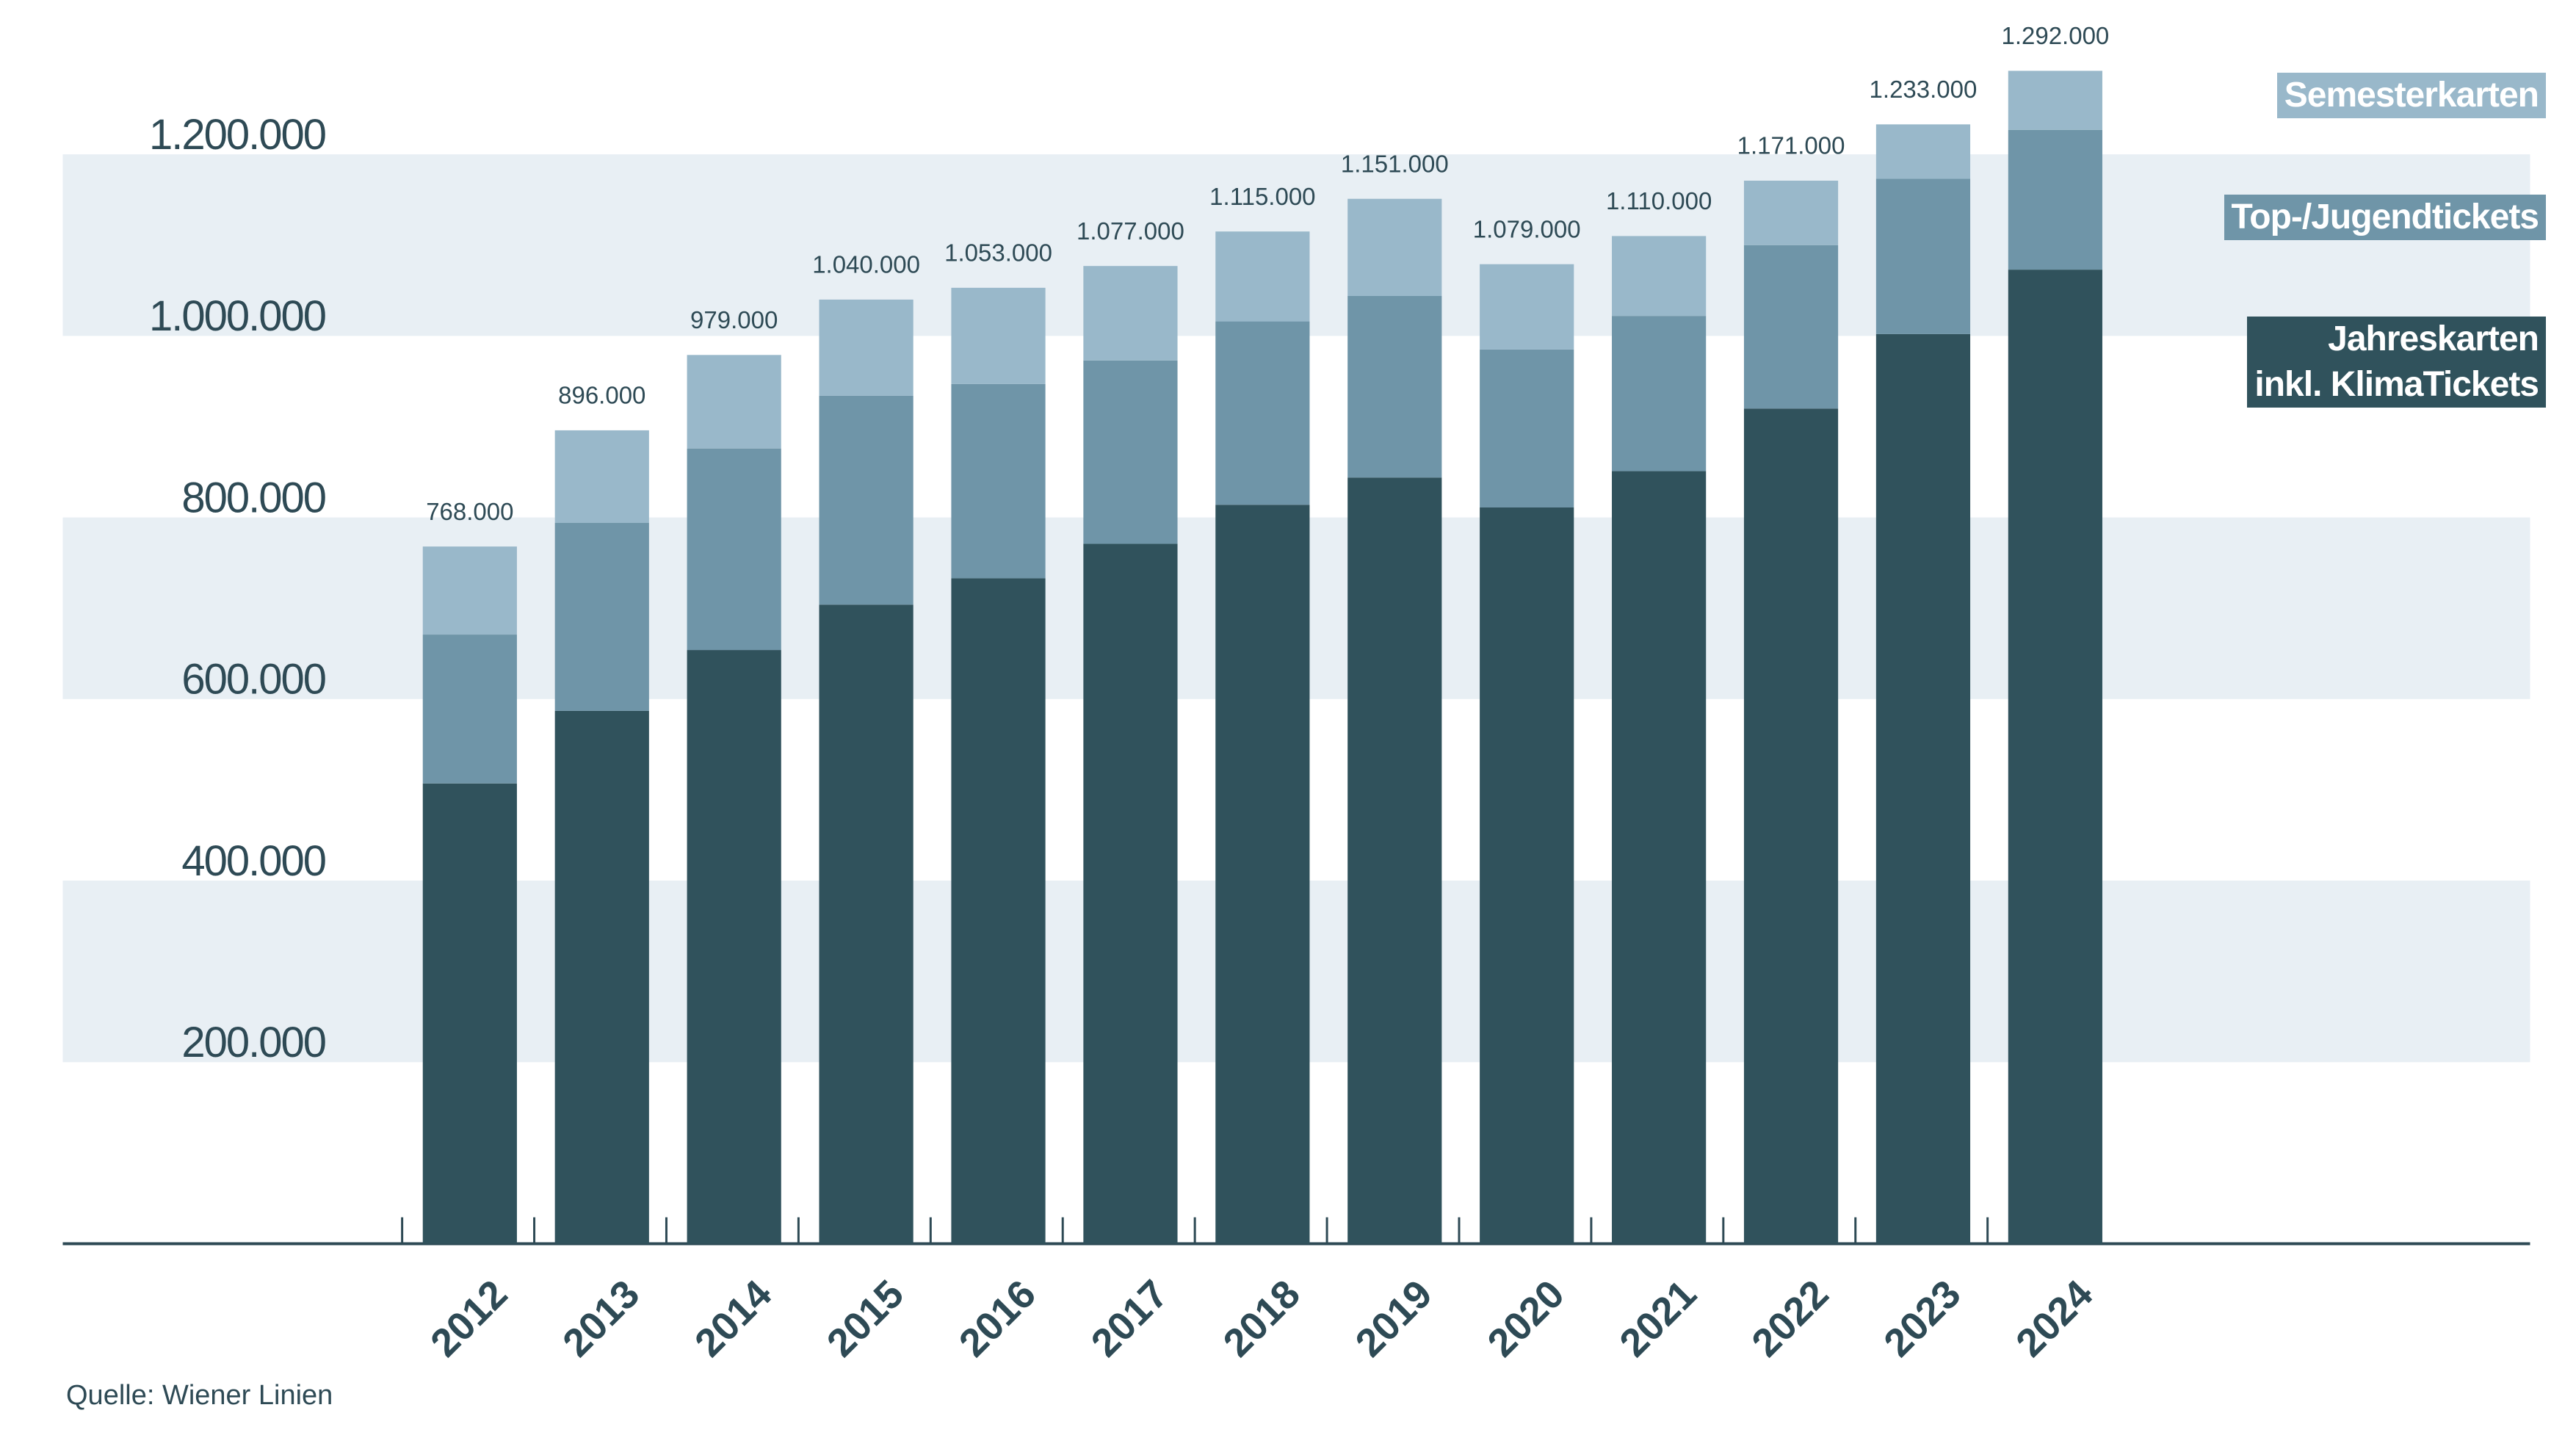 The width and height of the screenshot is (2576, 1449). What do you see at coordinates (1791, 145) in the screenshot?
I see `value-label: 1.171.000` at bounding box center [1791, 145].